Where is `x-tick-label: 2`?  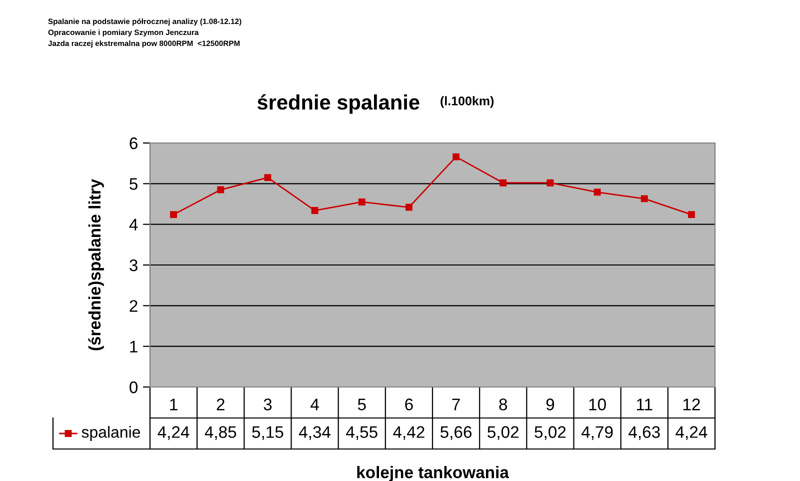
x-tick-label: 2 is located at coordinates (220, 404).